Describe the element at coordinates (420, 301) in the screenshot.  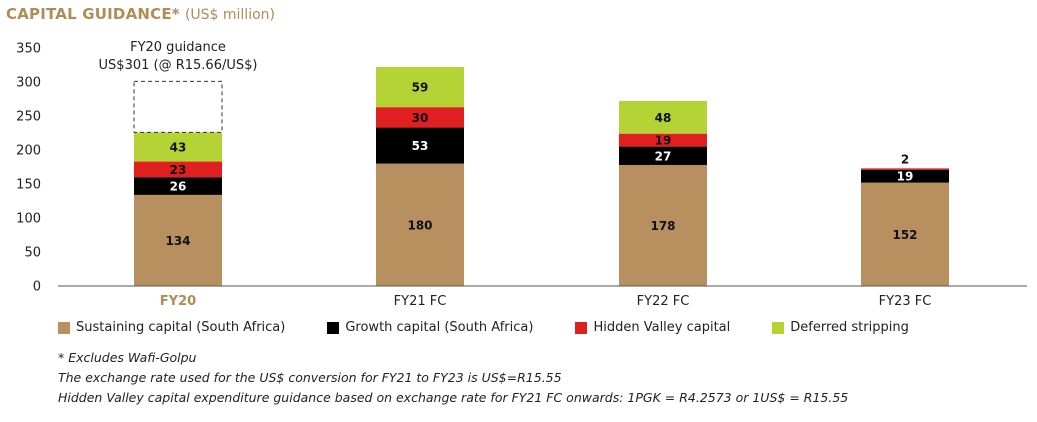
I see `x-tick-label-1: FY21 FC` at that location.